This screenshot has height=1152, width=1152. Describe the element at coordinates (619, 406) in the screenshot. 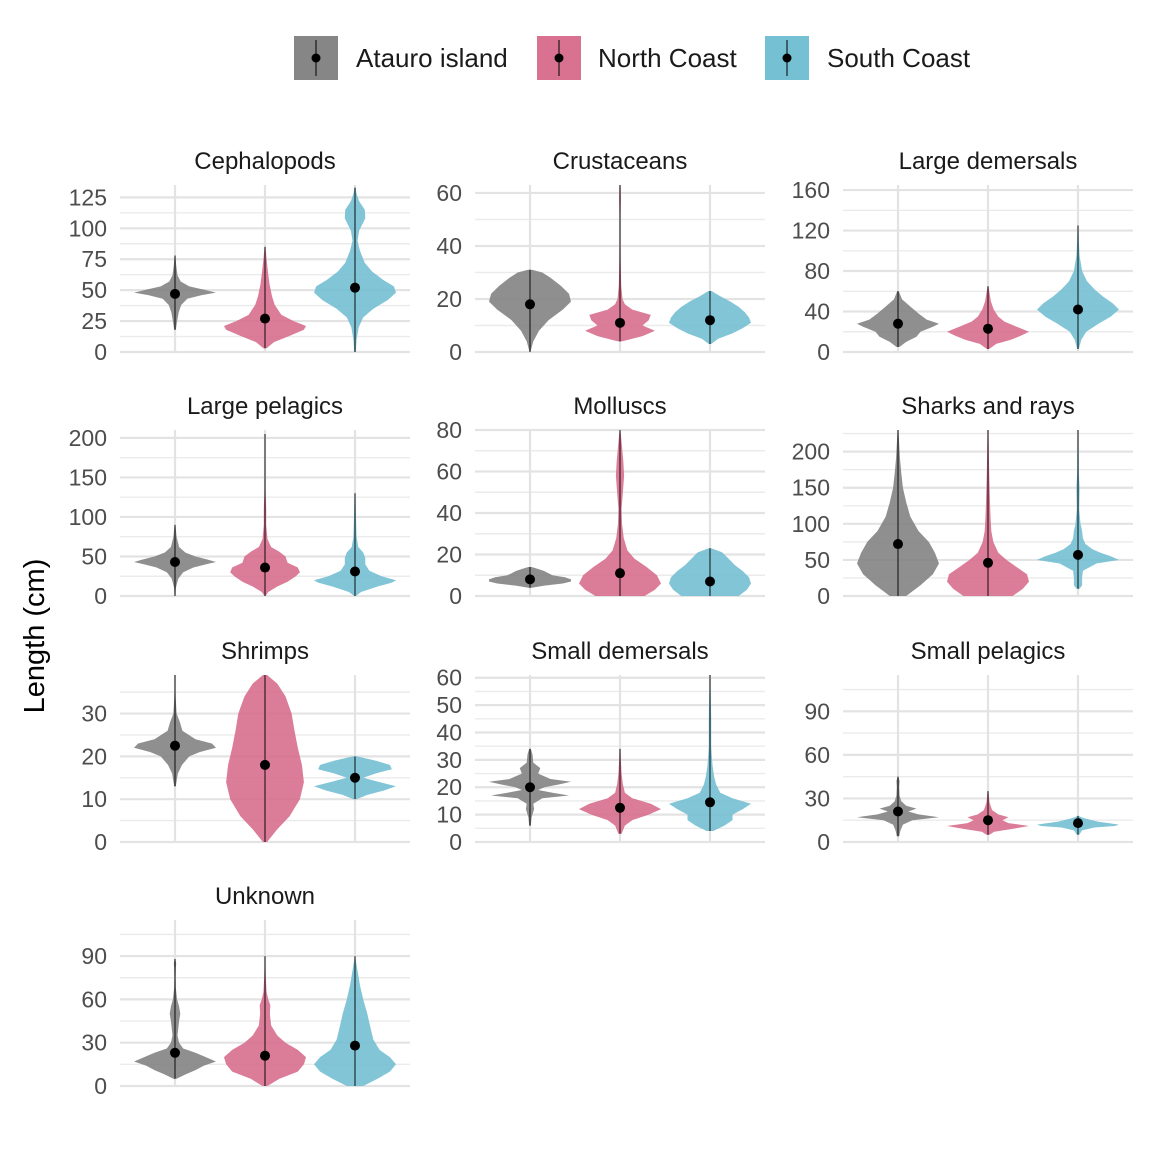

I see `panel-title: Molluscs` at that location.